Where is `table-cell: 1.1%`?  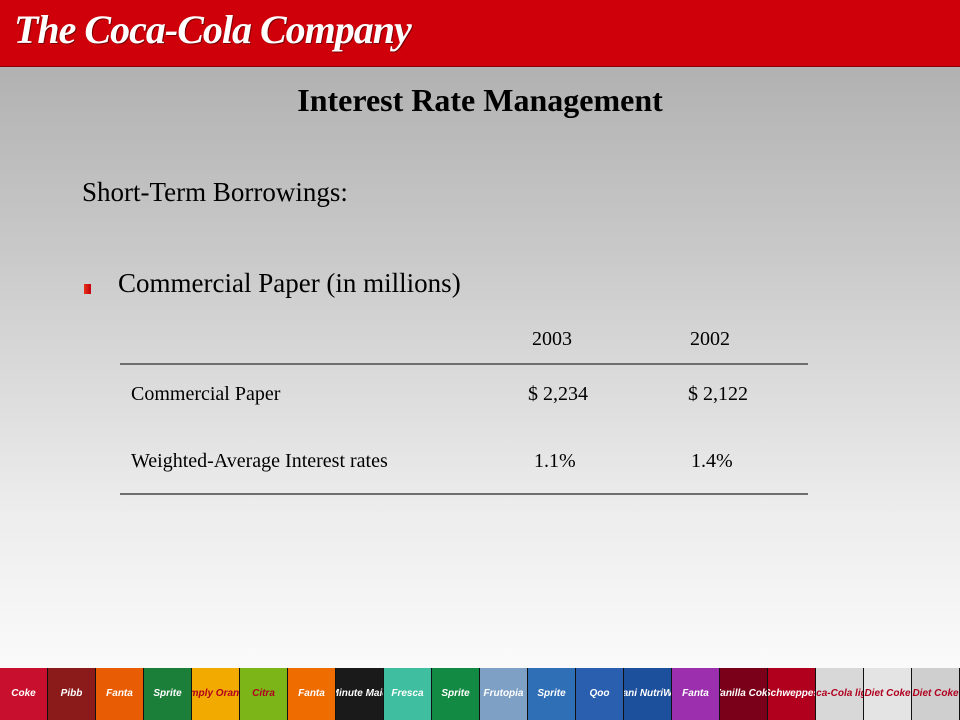 table-cell: 1.1% is located at coordinates (555, 461).